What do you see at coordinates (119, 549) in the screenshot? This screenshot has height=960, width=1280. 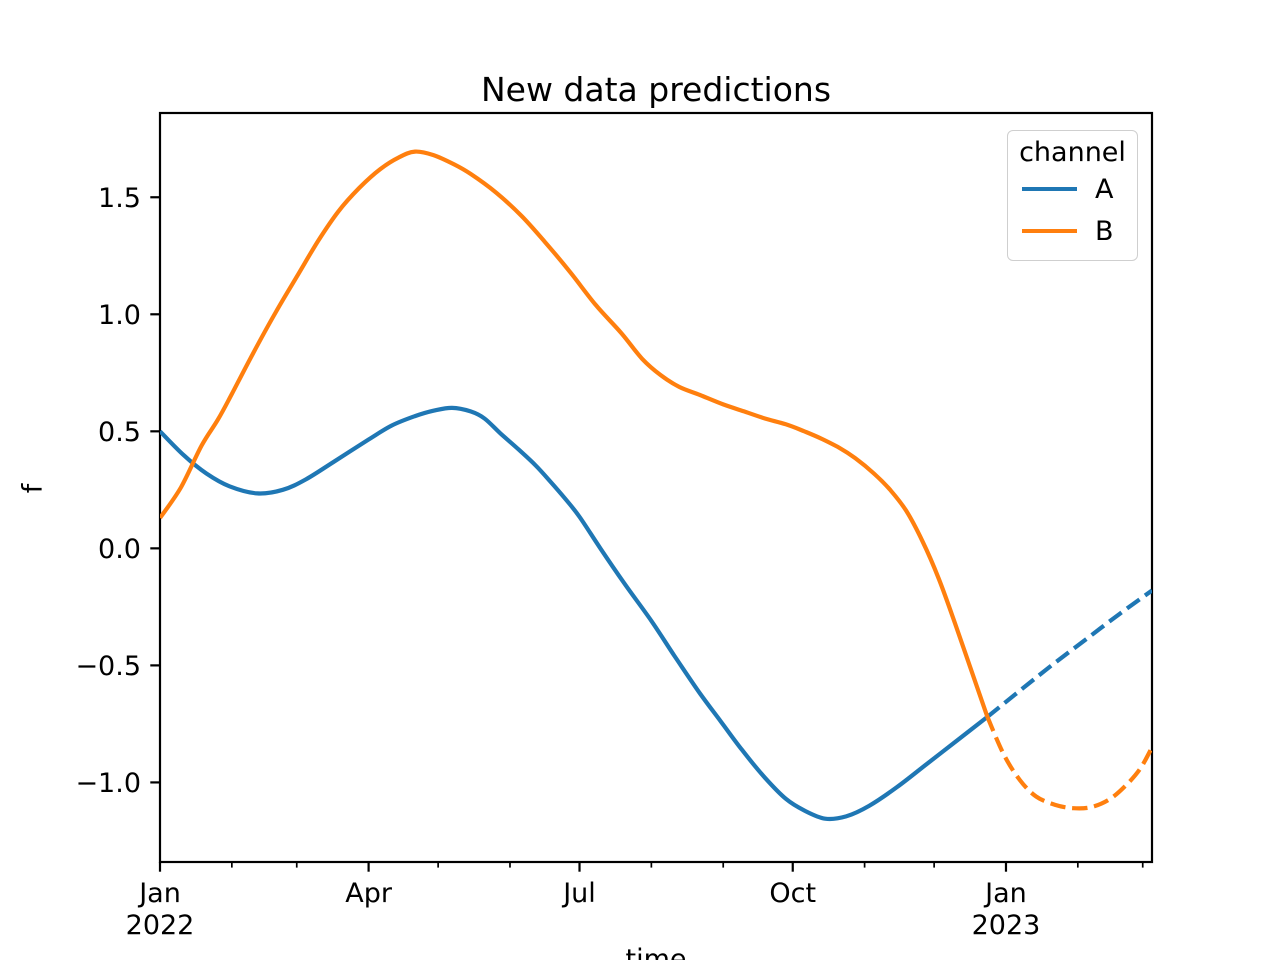 I see `y-tick-label: 0.0` at bounding box center [119, 549].